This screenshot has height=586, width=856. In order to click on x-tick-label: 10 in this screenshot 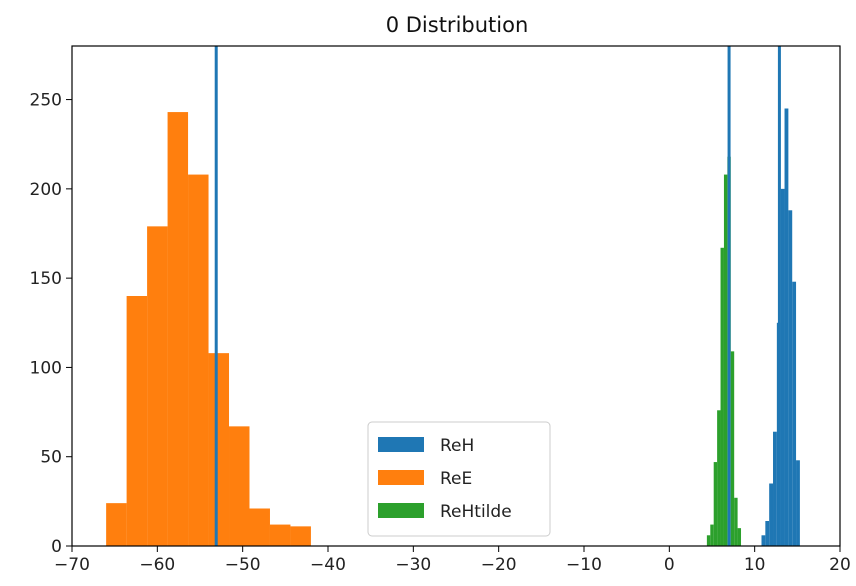, I will do `click(755, 565)`.